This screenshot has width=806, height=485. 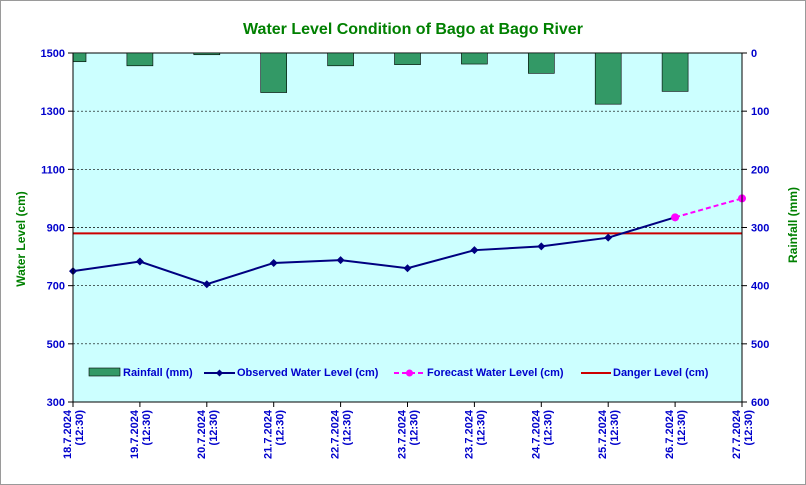 What do you see at coordinates (760, 403) in the screenshot?
I see `right-axis-tick-label: 600` at bounding box center [760, 403].